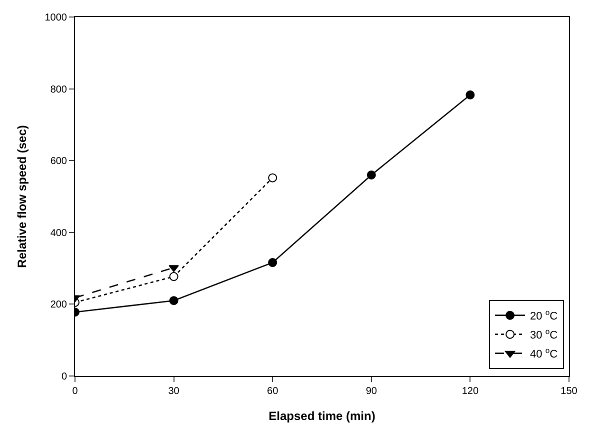 Image resolution: width=590 pixels, height=432 pixels. What do you see at coordinates (273, 391) in the screenshot?
I see `x-tick-label: 60` at bounding box center [273, 391].